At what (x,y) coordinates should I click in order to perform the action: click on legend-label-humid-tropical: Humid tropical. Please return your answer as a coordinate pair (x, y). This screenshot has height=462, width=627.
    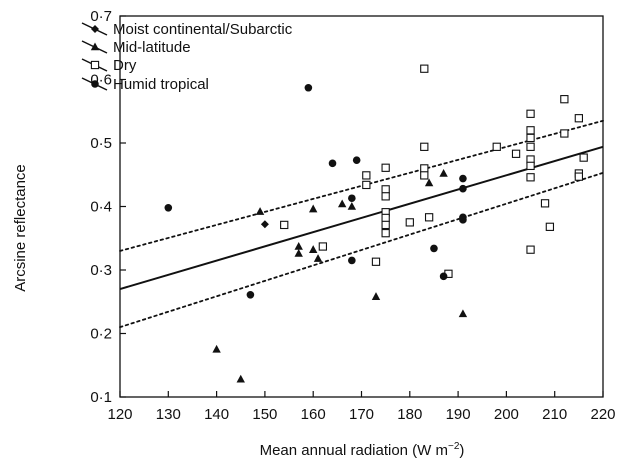
    Looking at the image, I should click on (161, 84).